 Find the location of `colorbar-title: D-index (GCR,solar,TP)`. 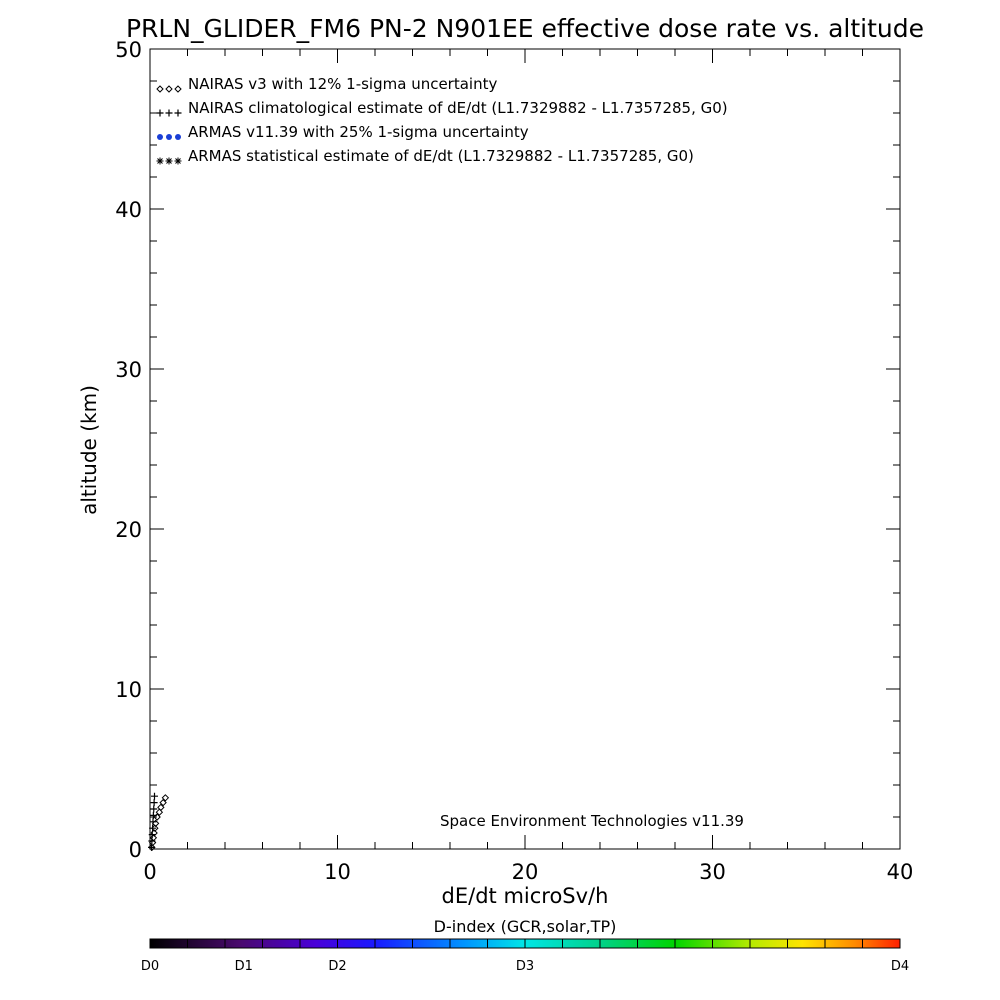

colorbar-title: D-index (GCR,solar,TP) is located at coordinates (525, 926).